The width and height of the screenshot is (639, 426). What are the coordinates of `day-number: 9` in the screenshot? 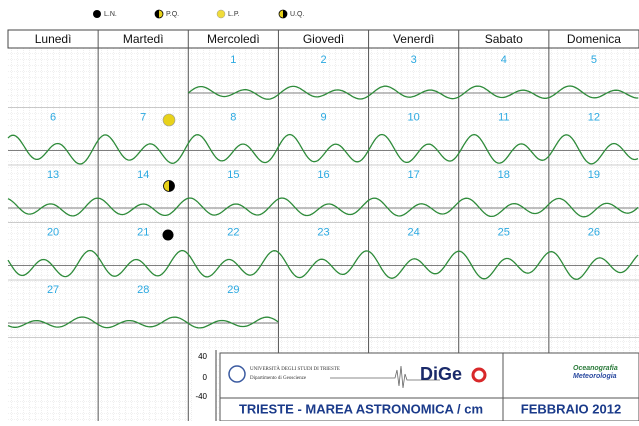 It's located at (323, 117).